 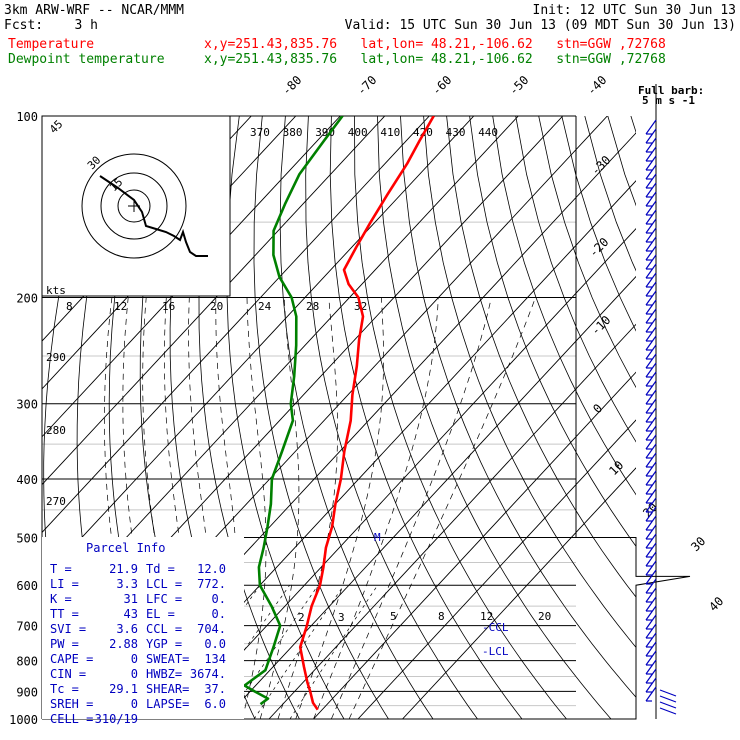 What do you see at coordinates (635, 10) in the screenshot?
I see `init-time: Init: 12 UTC Sun 30 Jun 13` at bounding box center [635, 10].